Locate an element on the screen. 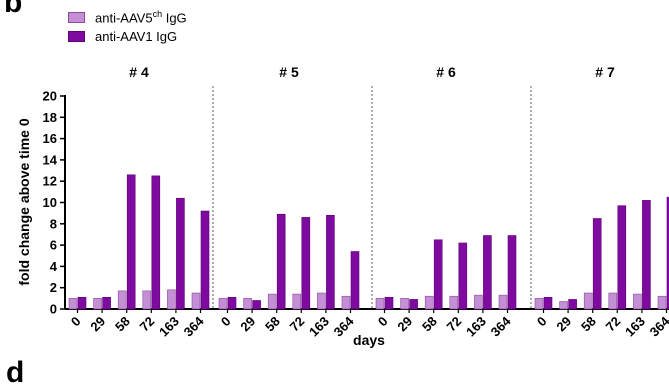 The height and width of the screenshot is (389, 669). y-tick-label: 18 is located at coordinates (50, 117).